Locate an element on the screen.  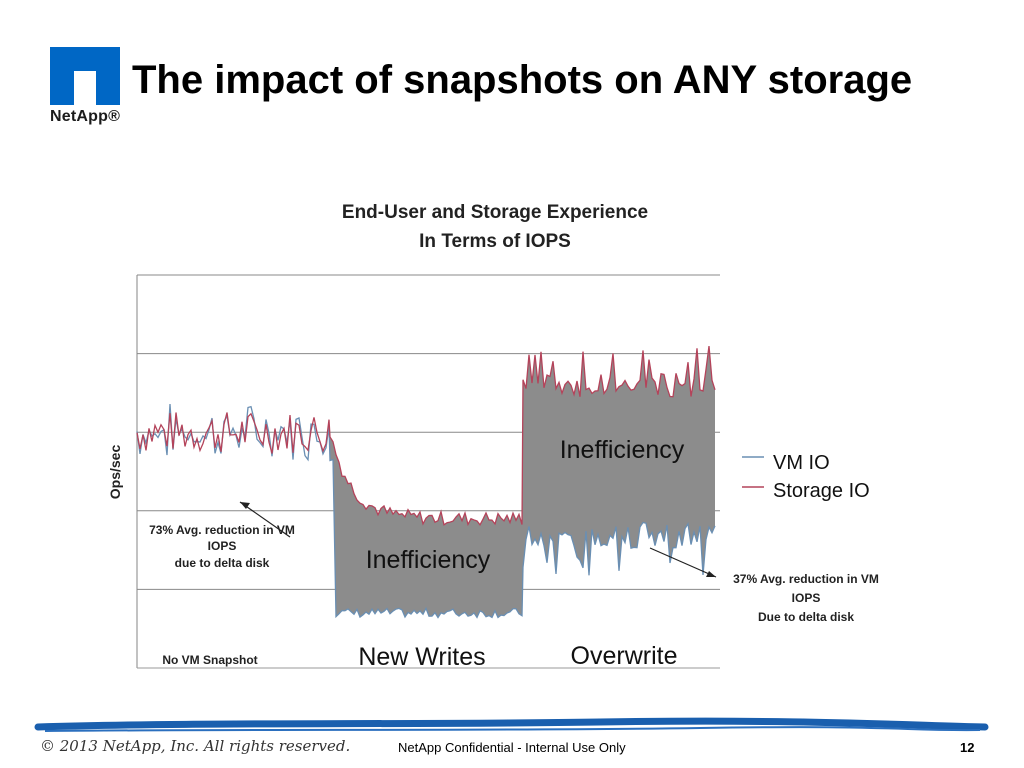
phase-label-overwrite: Overwrite is located at coordinates (624, 656).